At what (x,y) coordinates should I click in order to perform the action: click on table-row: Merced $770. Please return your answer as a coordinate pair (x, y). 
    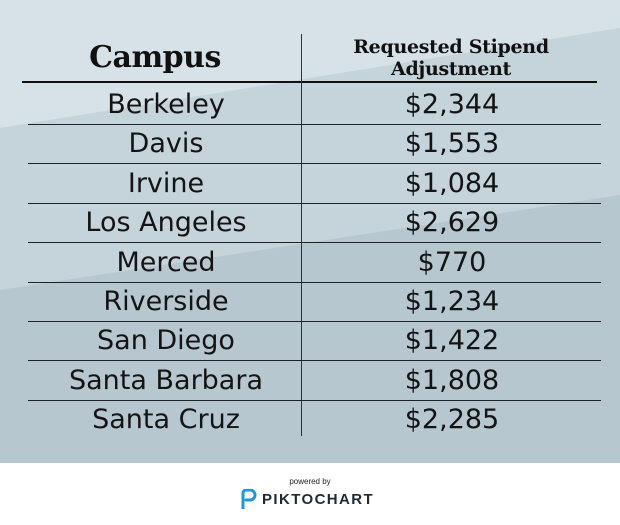
    Looking at the image, I should click on (310, 262).